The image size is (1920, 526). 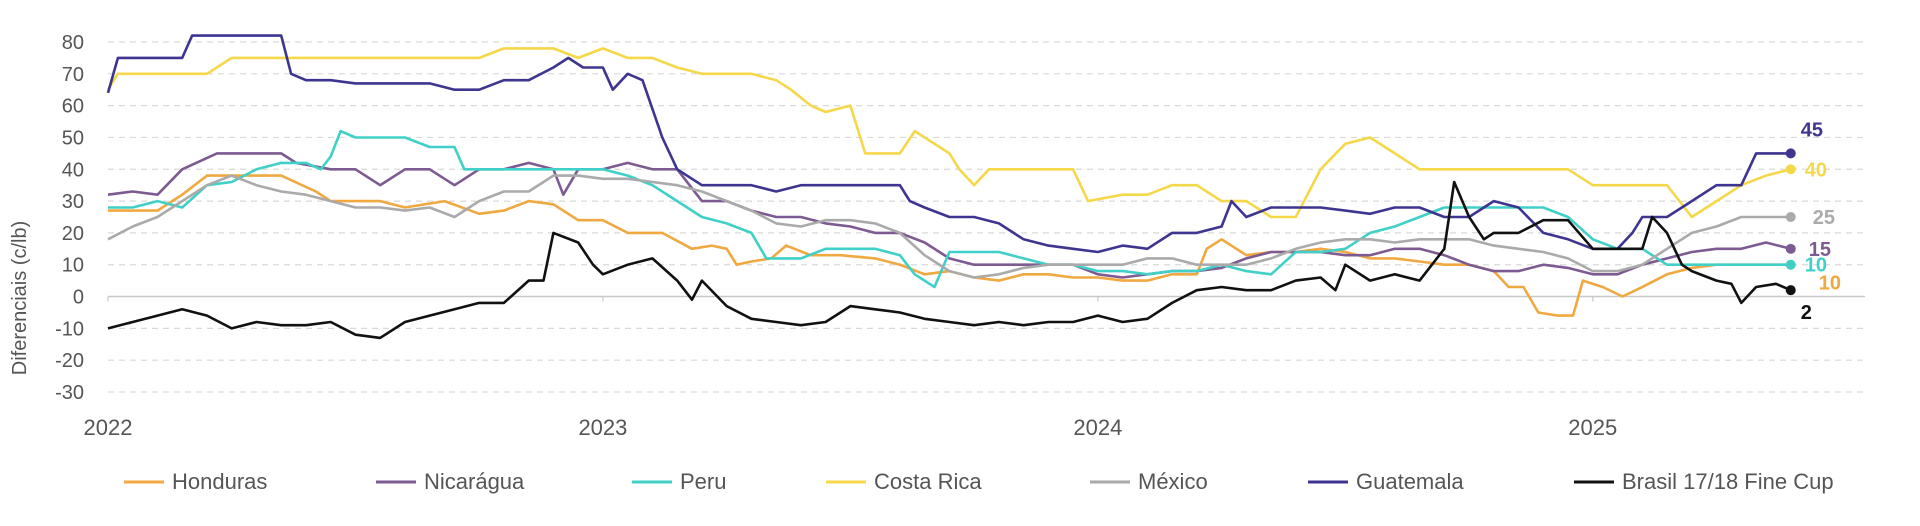 What do you see at coordinates (1806, 313) in the screenshot?
I see `series-end-label: 2` at bounding box center [1806, 313].